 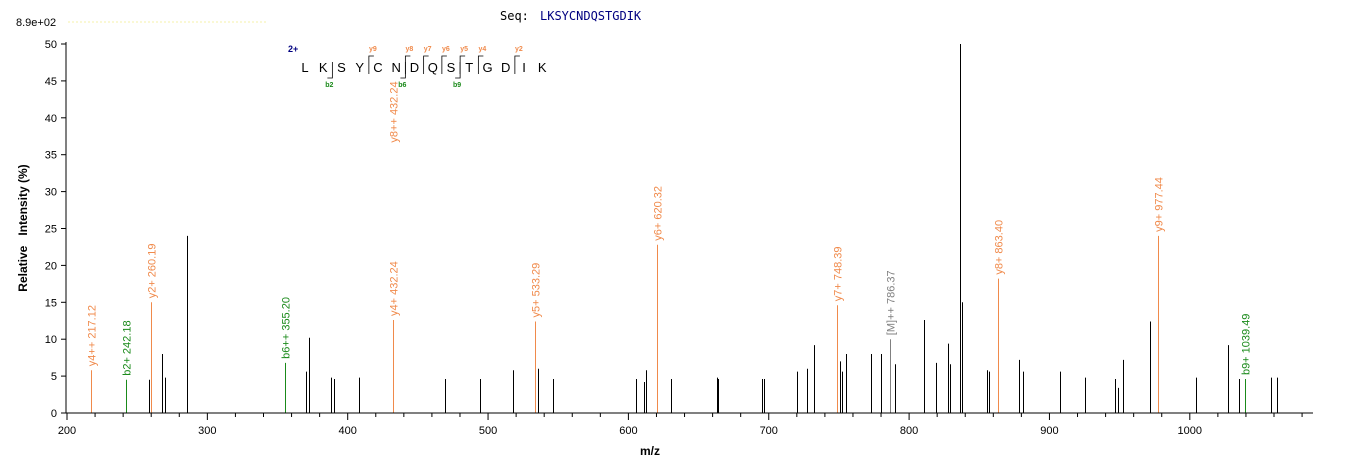 I want to click on sequence-residue: T, so click(x=469, y=67).